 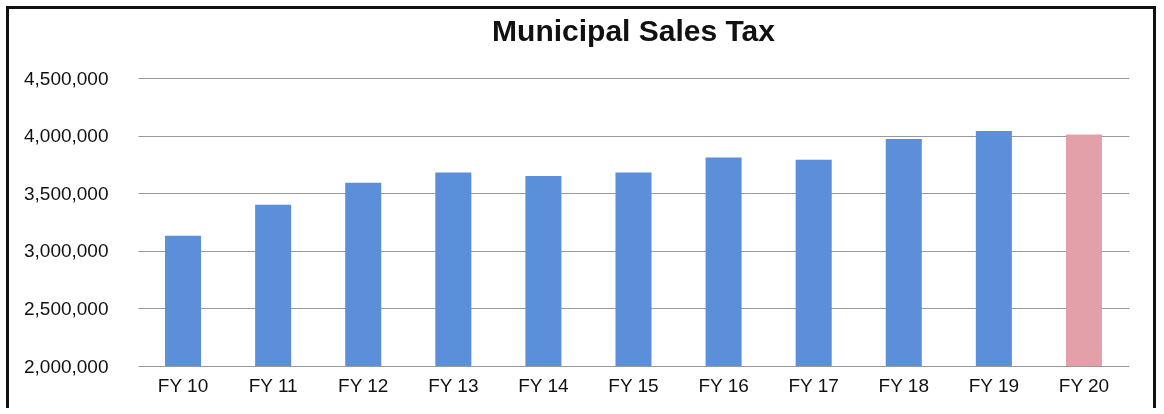 I want to click on x-tick-label: FY 12, so click(x=363, y=385).